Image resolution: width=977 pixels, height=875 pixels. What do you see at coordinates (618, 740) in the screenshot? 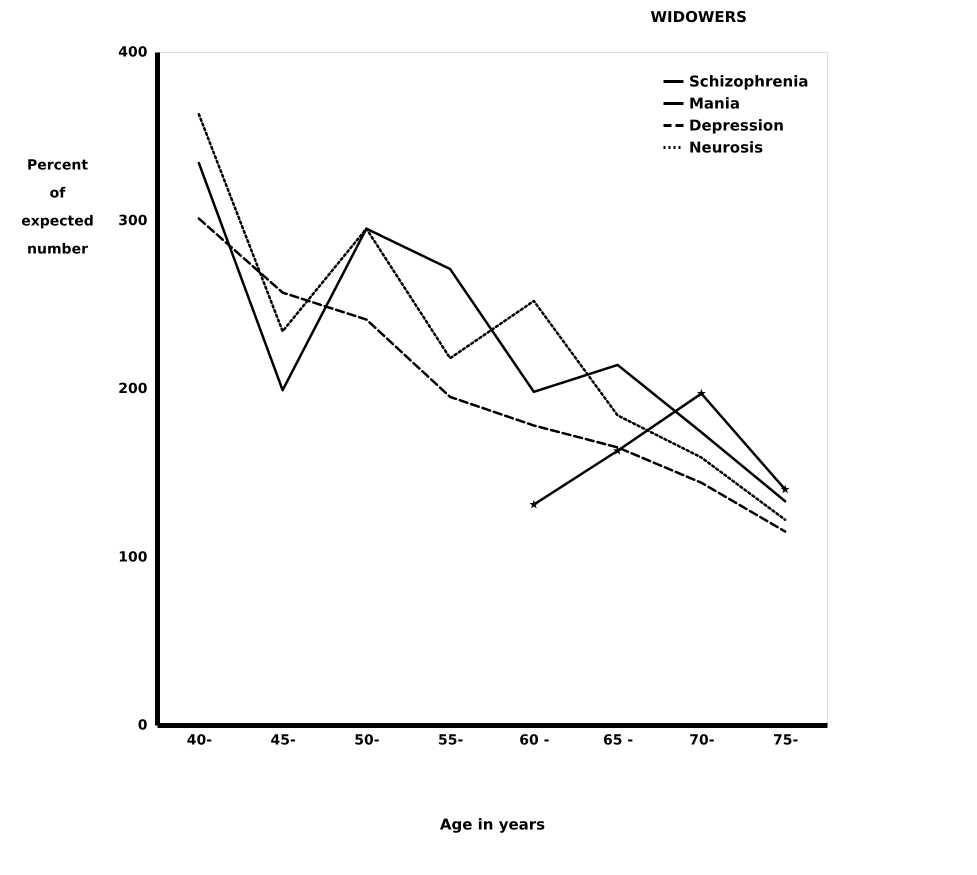
I see `x-tick-label: 65 -` at bounding box center [618, 740].